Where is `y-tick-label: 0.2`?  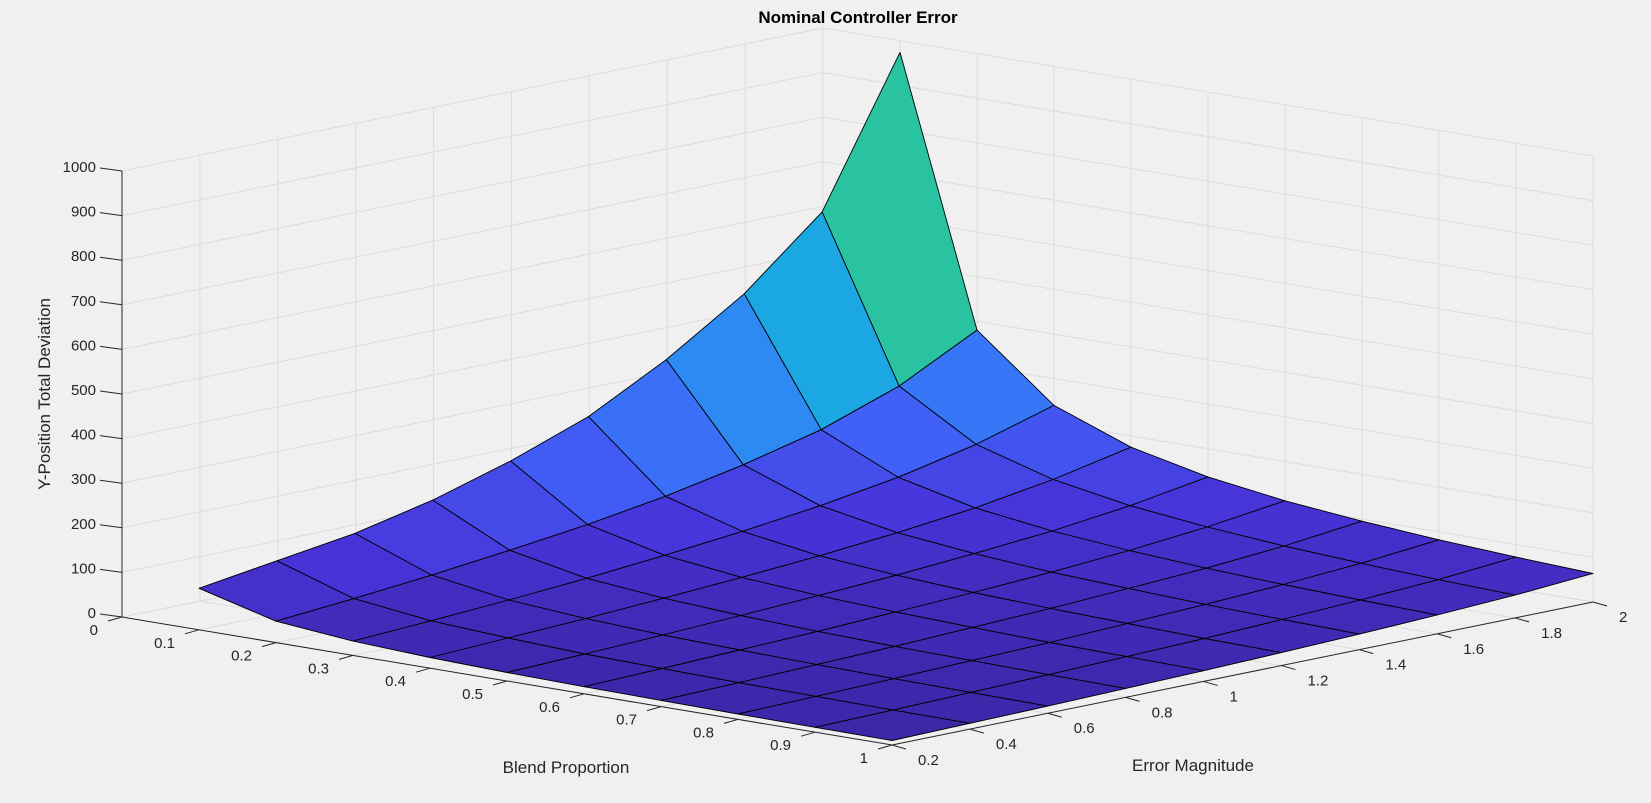 y-tick-label: 0.2 is located at coordinates (928, 760).